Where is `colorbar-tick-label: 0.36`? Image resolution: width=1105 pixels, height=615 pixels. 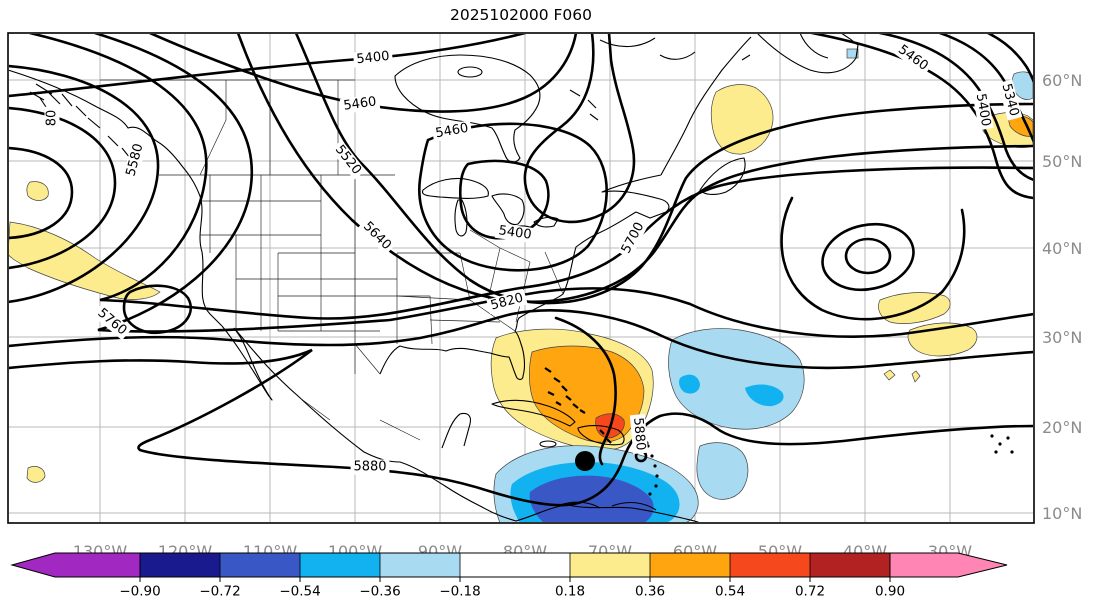
colorbar-tick-label: 0.36 is located at coordinates (650, 592).